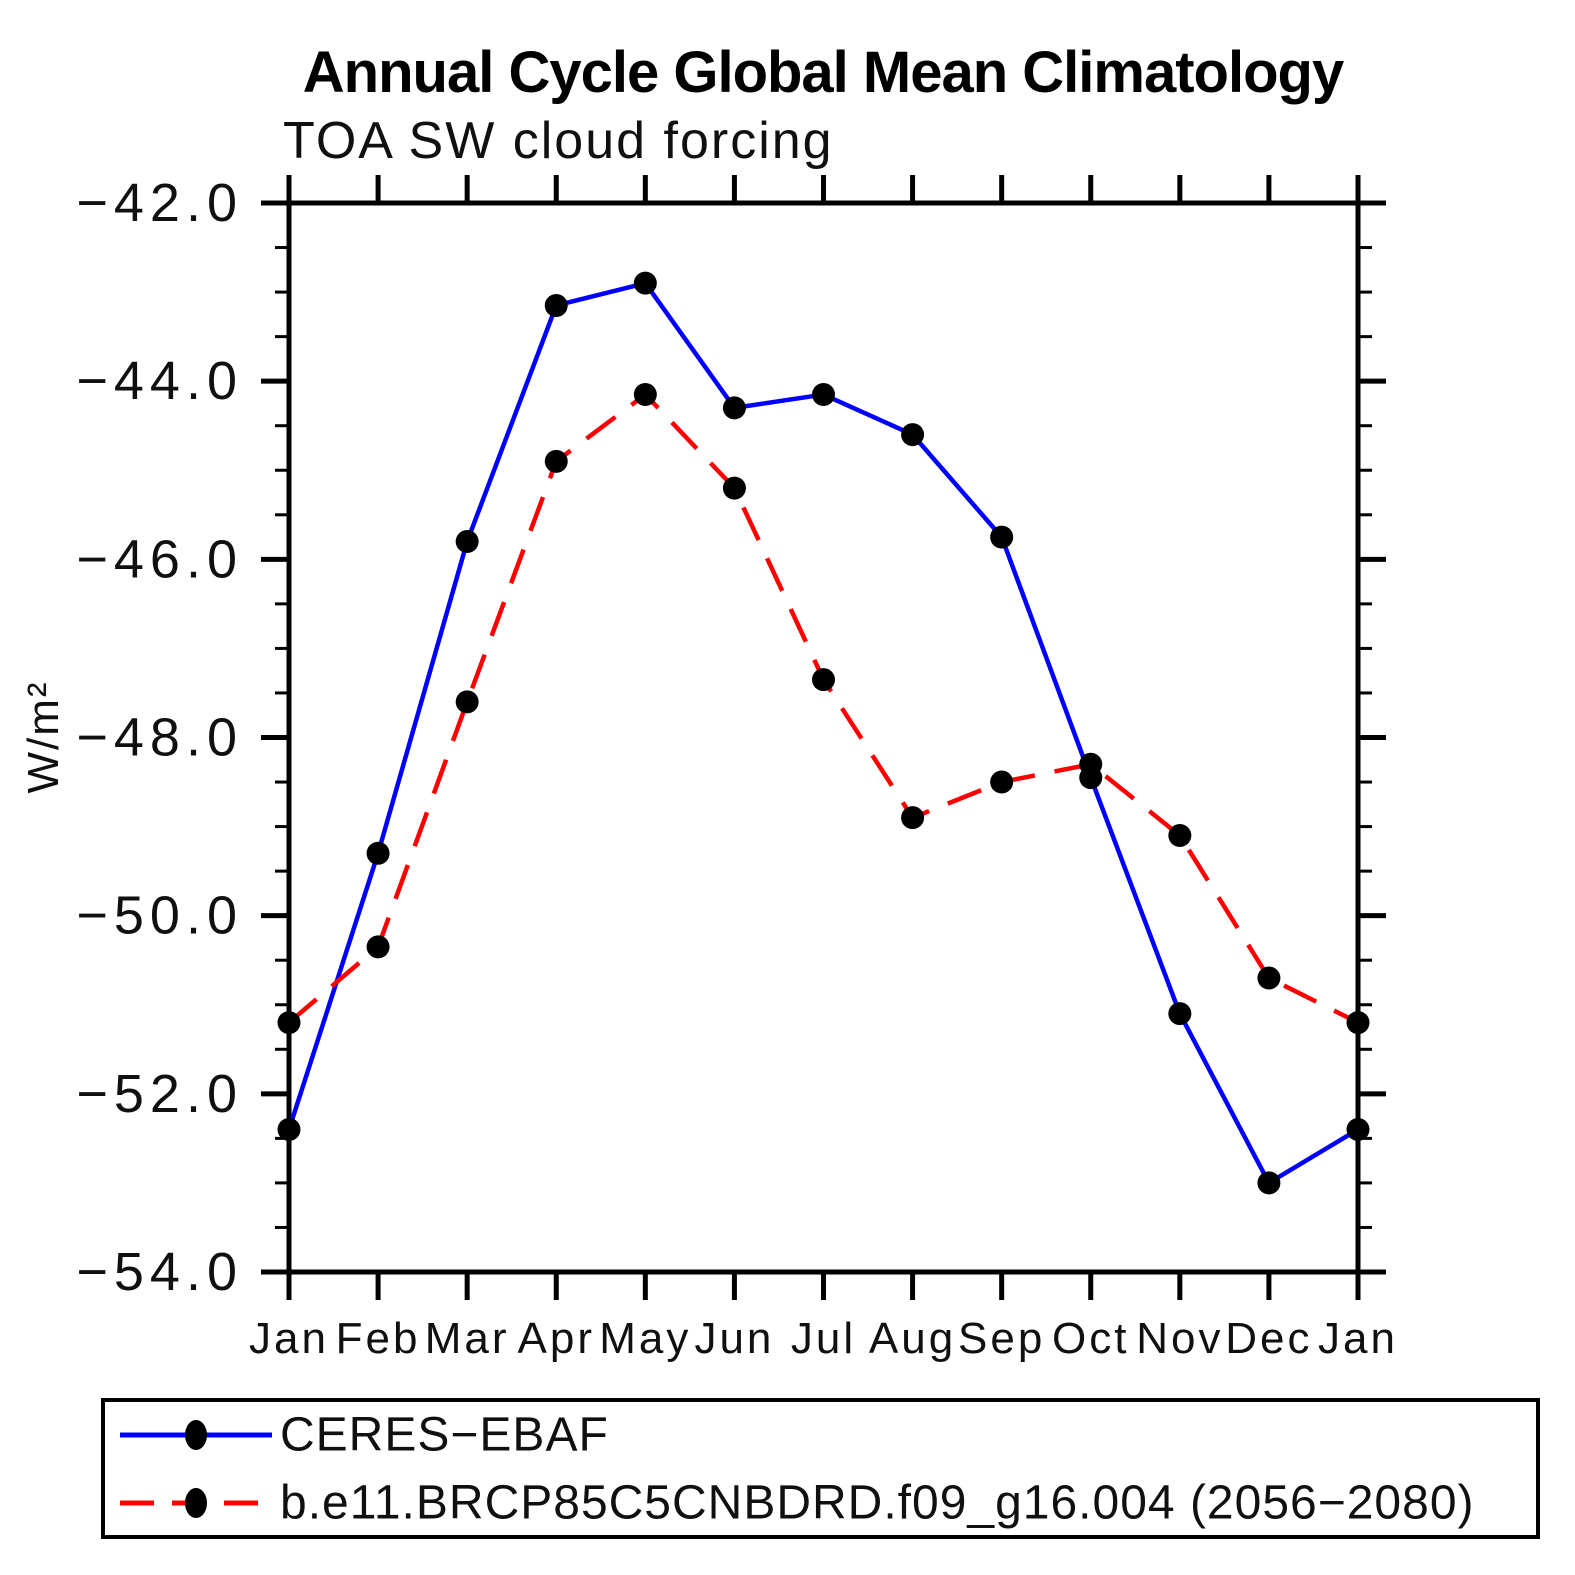 The width and height of the screenshot is (1575, 1575). What do you see at coordinates (556, 1338) in the screenshot?
I see `x-tick-label: Apr` at bounding box center [556, 1338].